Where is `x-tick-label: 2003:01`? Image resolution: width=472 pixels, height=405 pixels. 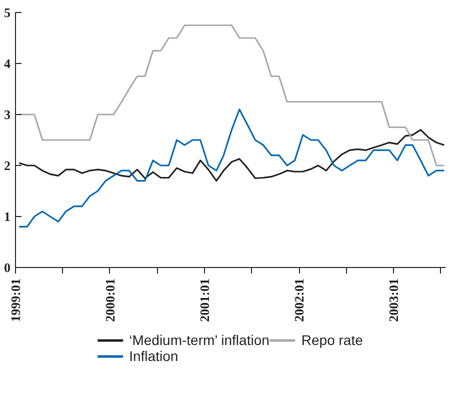
x-tick-label: 2003:01 is located at coordinates (394, 300).